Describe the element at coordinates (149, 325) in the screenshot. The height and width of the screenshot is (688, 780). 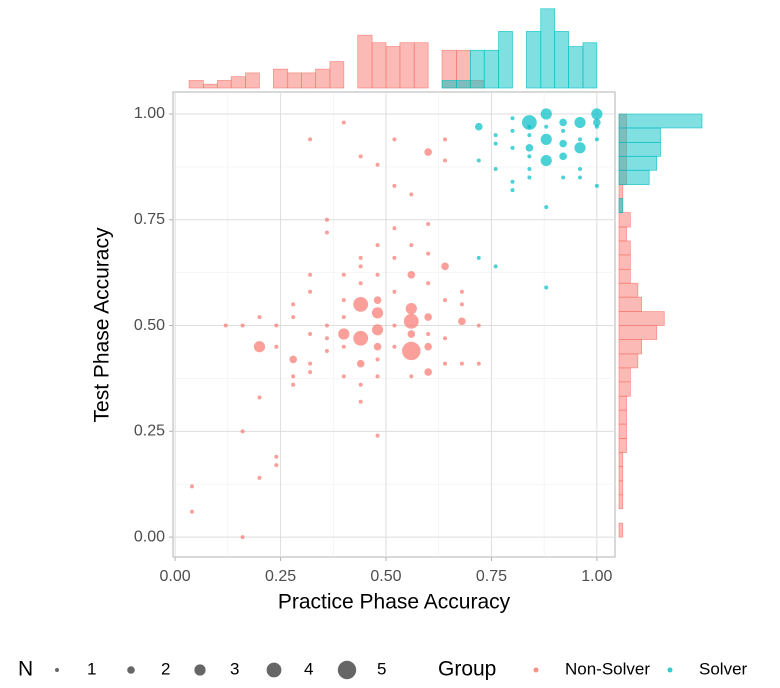
I see `y-tick-label: 0.50` at that location.